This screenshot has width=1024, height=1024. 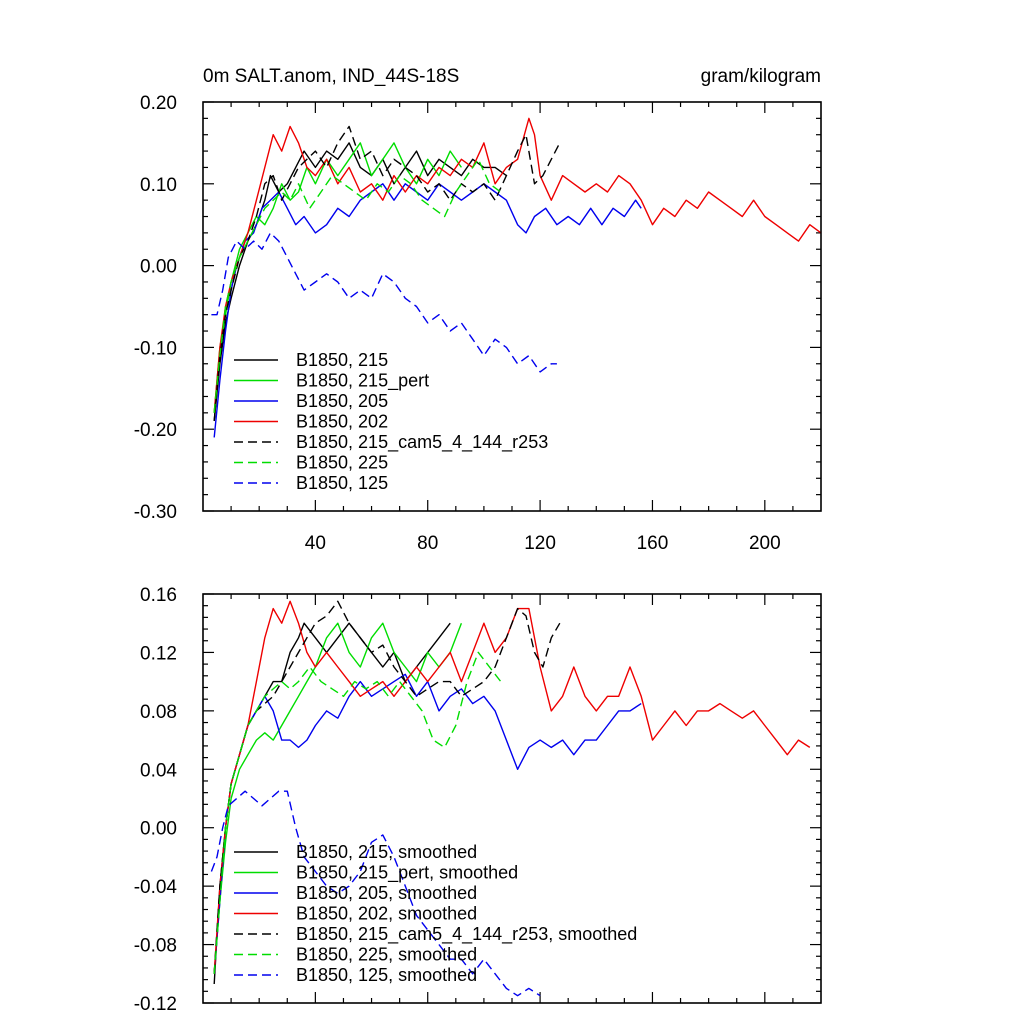 What do you see at coordinates (386, 893) in the screenshot?
I see `legend-label: B1850, 205, smoothed` at bounding box center [386, 893].